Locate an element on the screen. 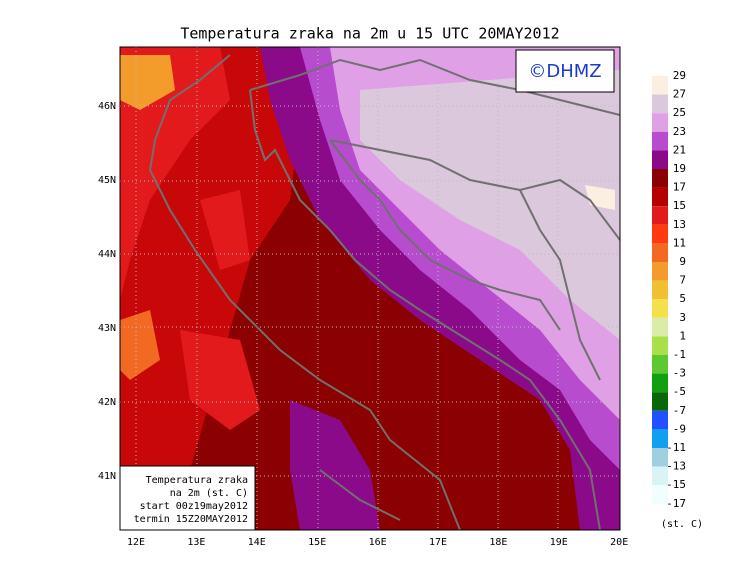  info-line: start 00z19may2012 is located at coordinates (194, 506).